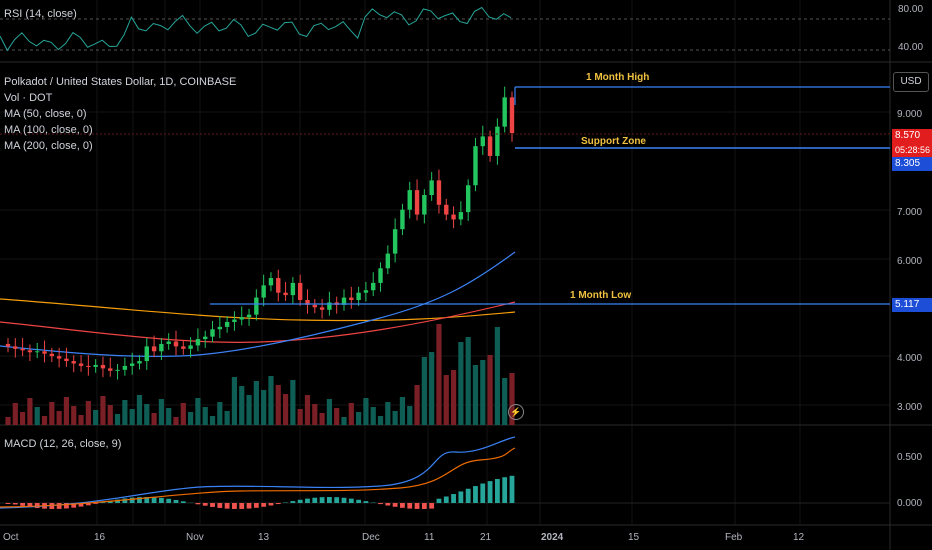 This screenshot has height=550, width=932. I want to click on price-tick-9: 9.000, so click(910, 114).